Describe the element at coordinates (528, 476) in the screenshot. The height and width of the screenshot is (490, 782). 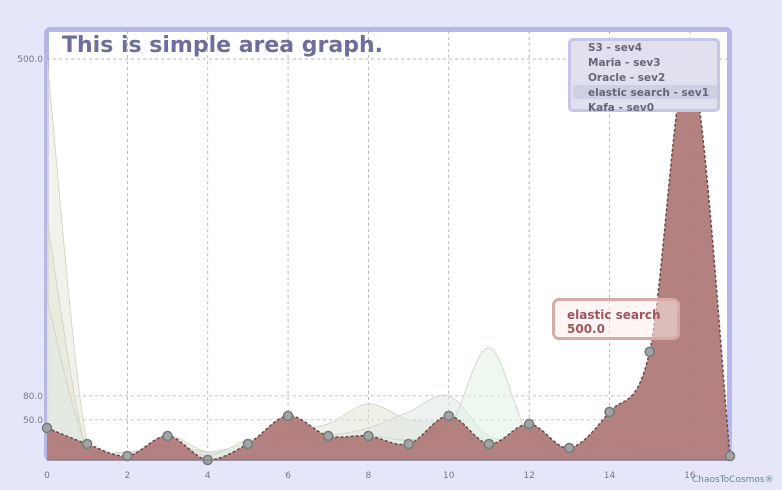
I see `x-tick-label-12: 12` at that location.